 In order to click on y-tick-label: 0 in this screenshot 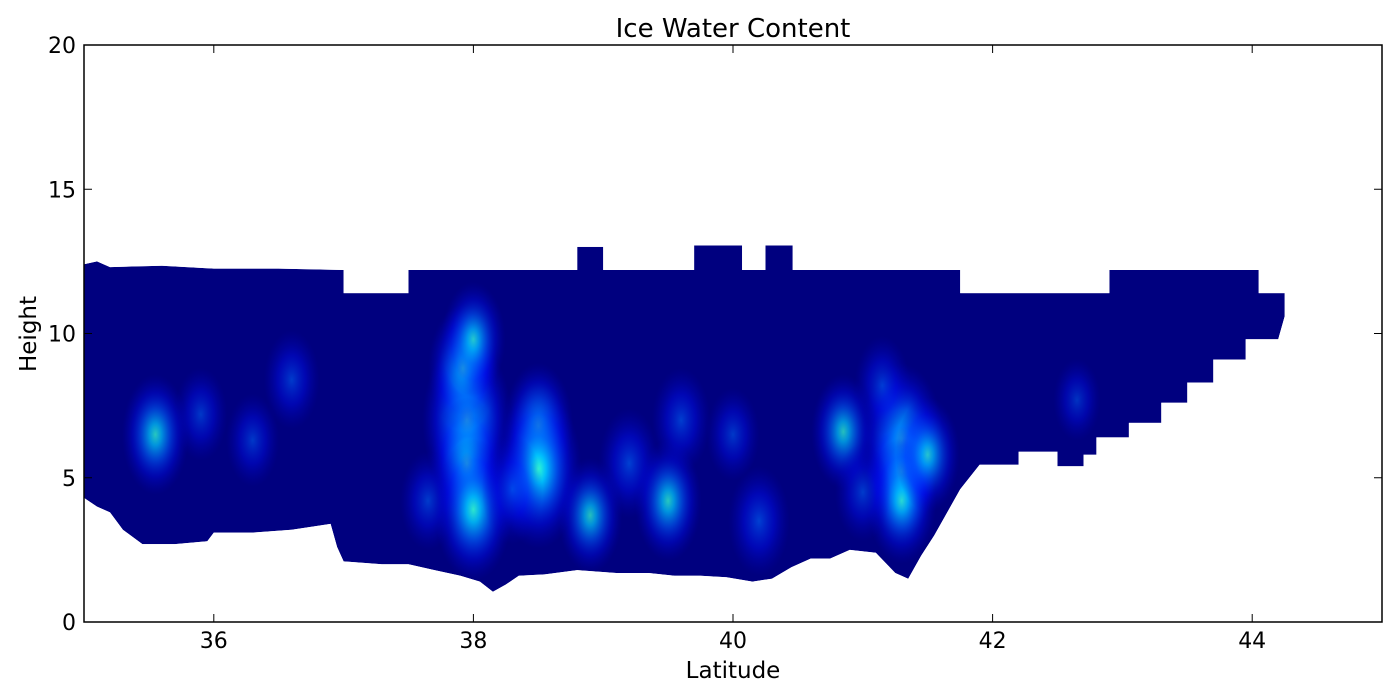, I will do `click(69, 623)`.